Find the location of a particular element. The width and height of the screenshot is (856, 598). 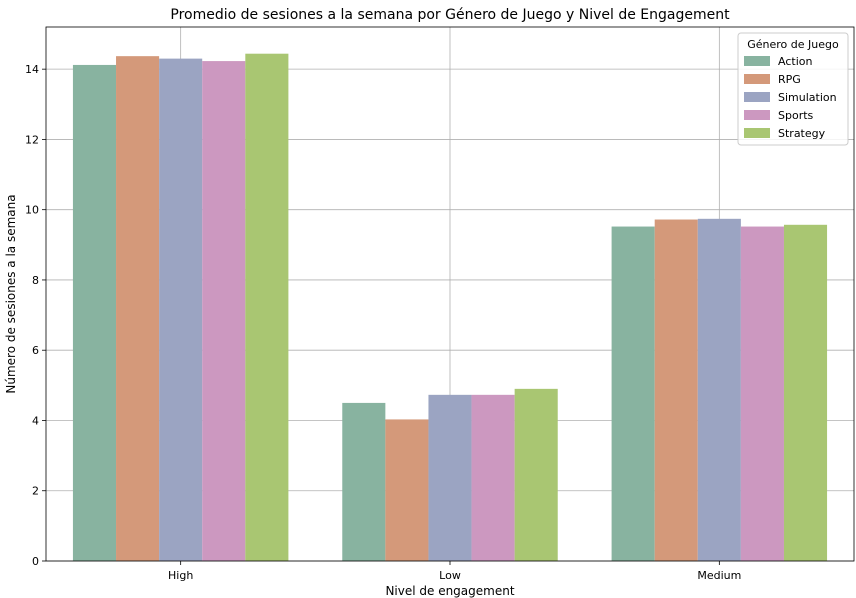

bar-sports-medium is located at coordinates (762, 393).